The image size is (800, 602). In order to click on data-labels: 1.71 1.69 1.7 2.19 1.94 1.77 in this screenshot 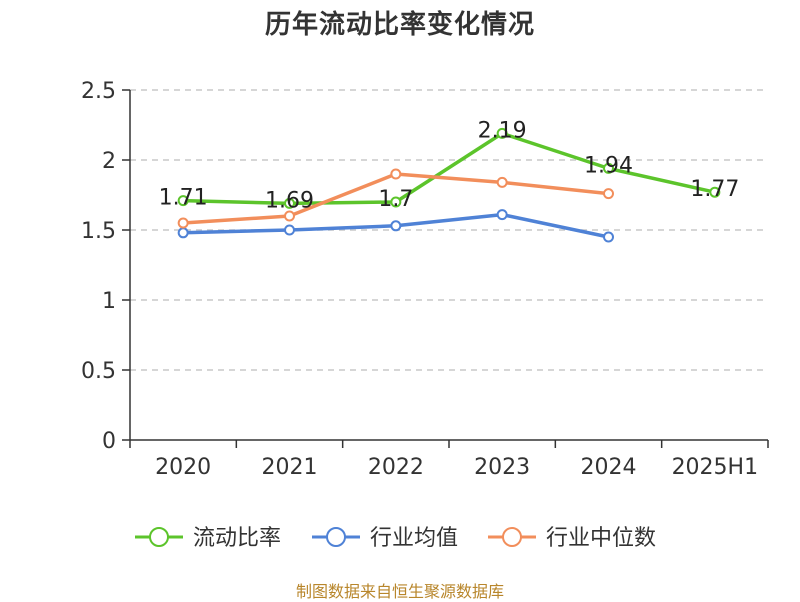, I will do `click(449, 165)`.